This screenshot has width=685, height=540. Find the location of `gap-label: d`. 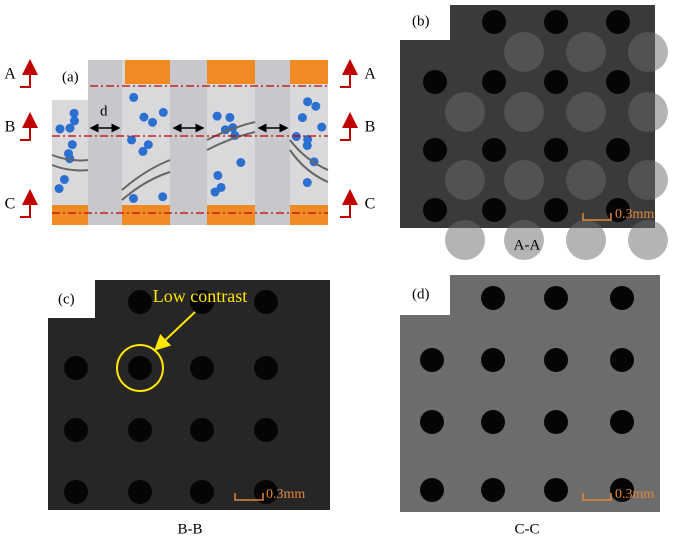

gap-label: d is located at coordinates (104, 111).